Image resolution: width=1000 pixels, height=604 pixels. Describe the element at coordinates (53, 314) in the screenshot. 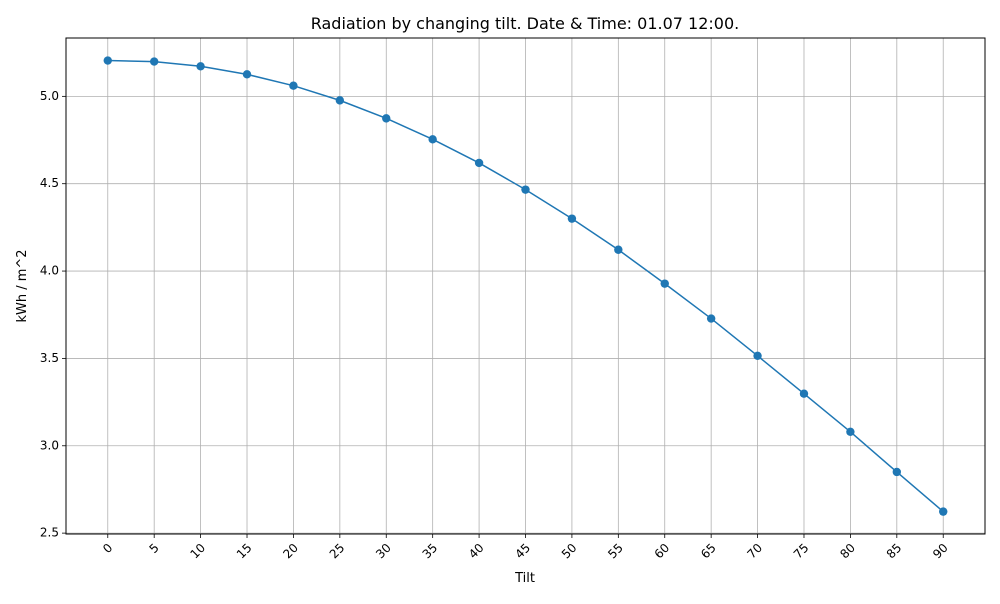

I see `y-axis-ticks: 2.5 3.0 3.5 4.0 4.5 5.0` at that location.